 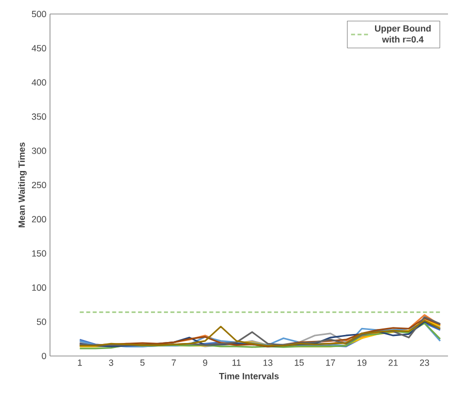 I want to click on x-tick-label: 11, so click(x=236, y=363).